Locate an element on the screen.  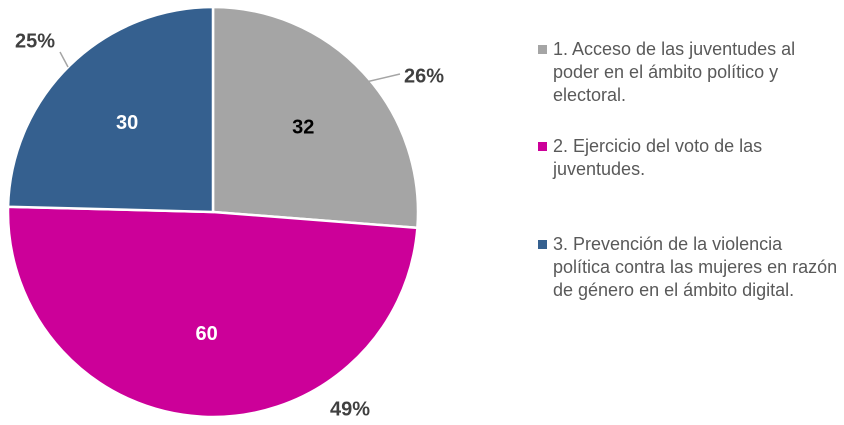
percentage-label: 25% is located at coordinates (35, 41).